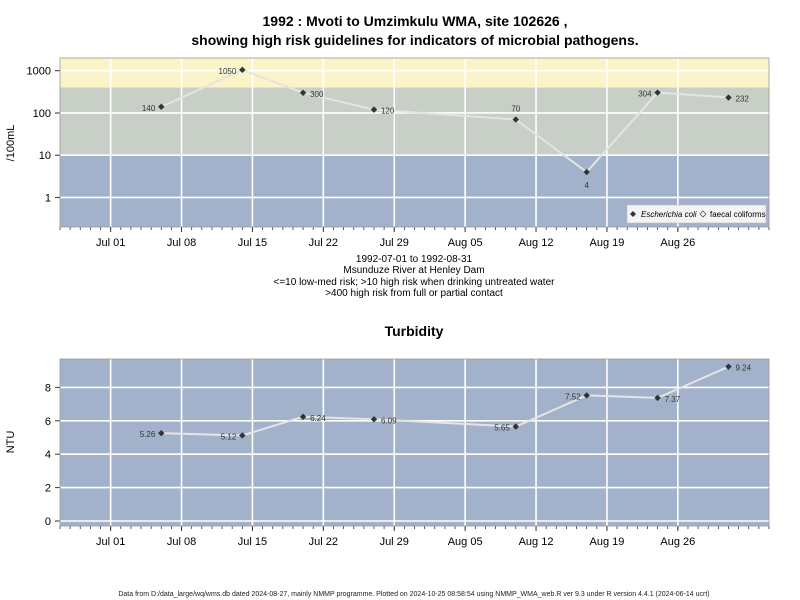  Describe the element at coordinates (465, 542) in the screenshot. I see `chart-2-x-tick-label: Aug 05` at that location.